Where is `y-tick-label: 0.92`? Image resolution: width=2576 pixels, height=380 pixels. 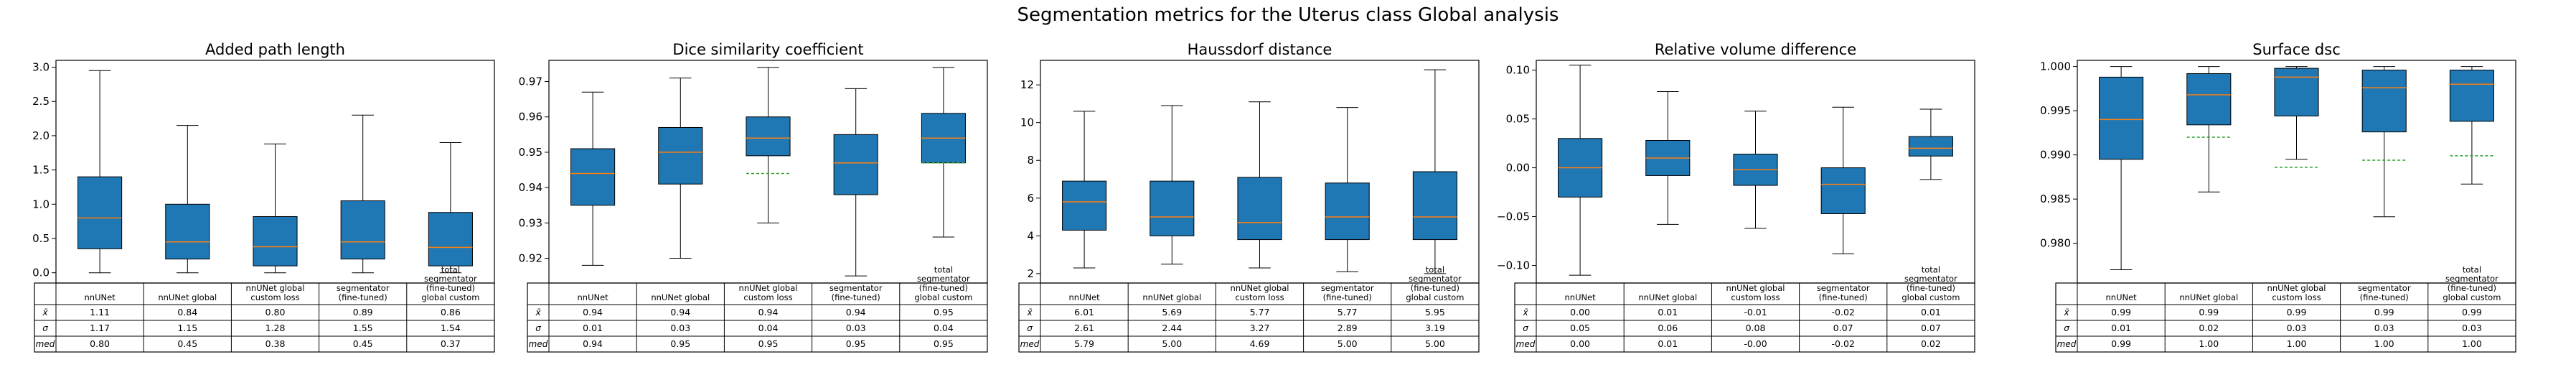 y-tick-label: 0.92 is located at coordinates (530, 258).